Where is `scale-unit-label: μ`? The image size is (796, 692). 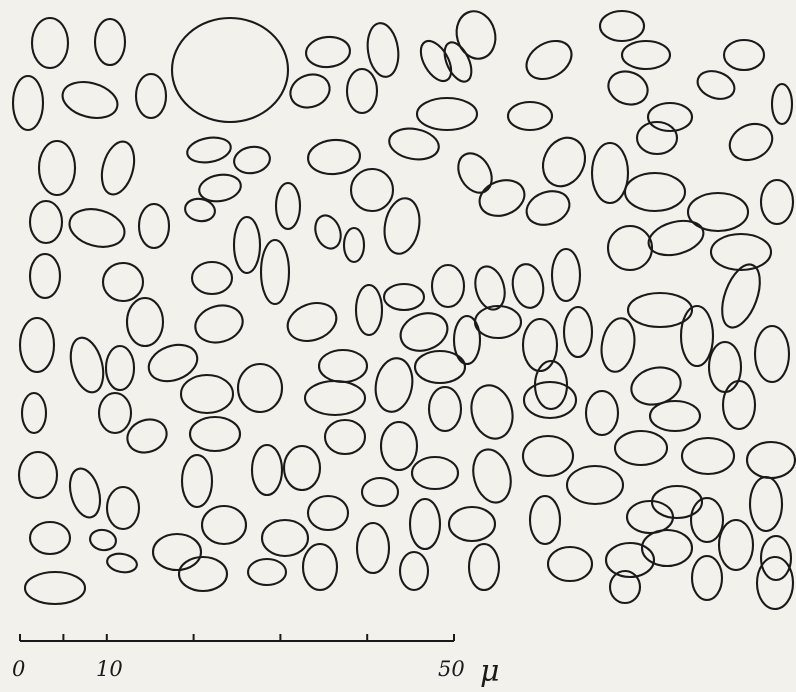
scale-unit-label: μ is located at coordinates (490, 671).